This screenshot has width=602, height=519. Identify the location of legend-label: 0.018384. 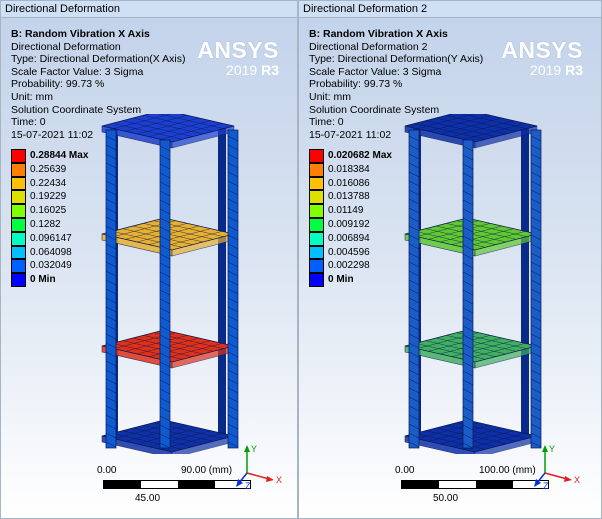
(349, 169).